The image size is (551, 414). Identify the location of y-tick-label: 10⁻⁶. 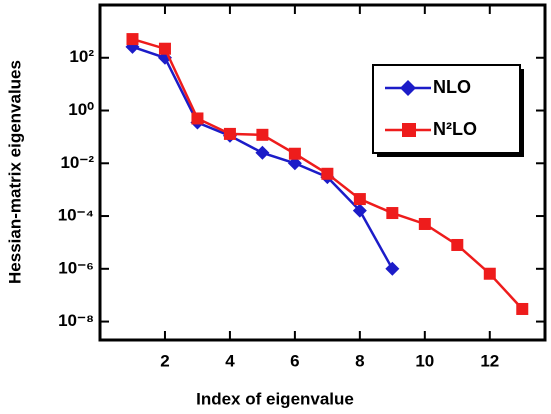
(76, 267).